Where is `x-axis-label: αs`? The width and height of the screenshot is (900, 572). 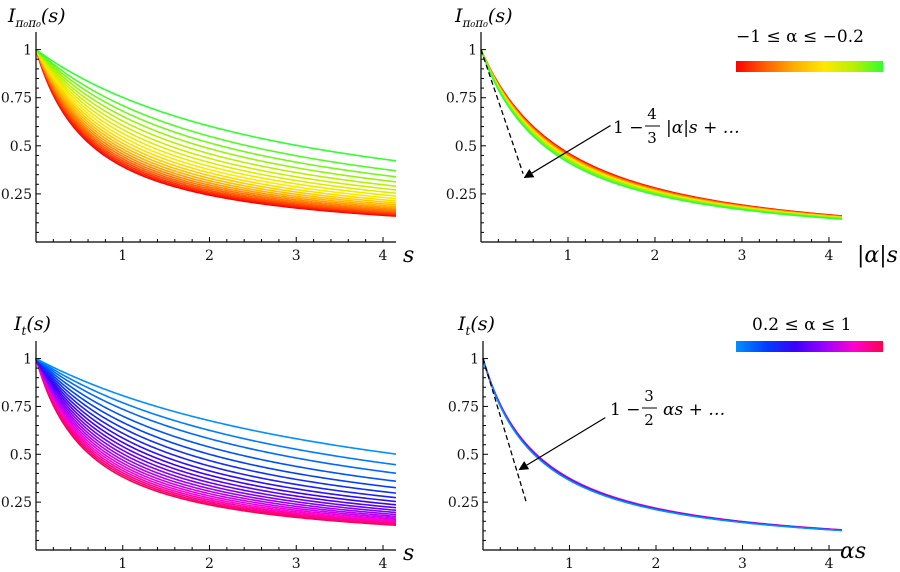
x-axis-label: αs is located at coordinates (853, 551).